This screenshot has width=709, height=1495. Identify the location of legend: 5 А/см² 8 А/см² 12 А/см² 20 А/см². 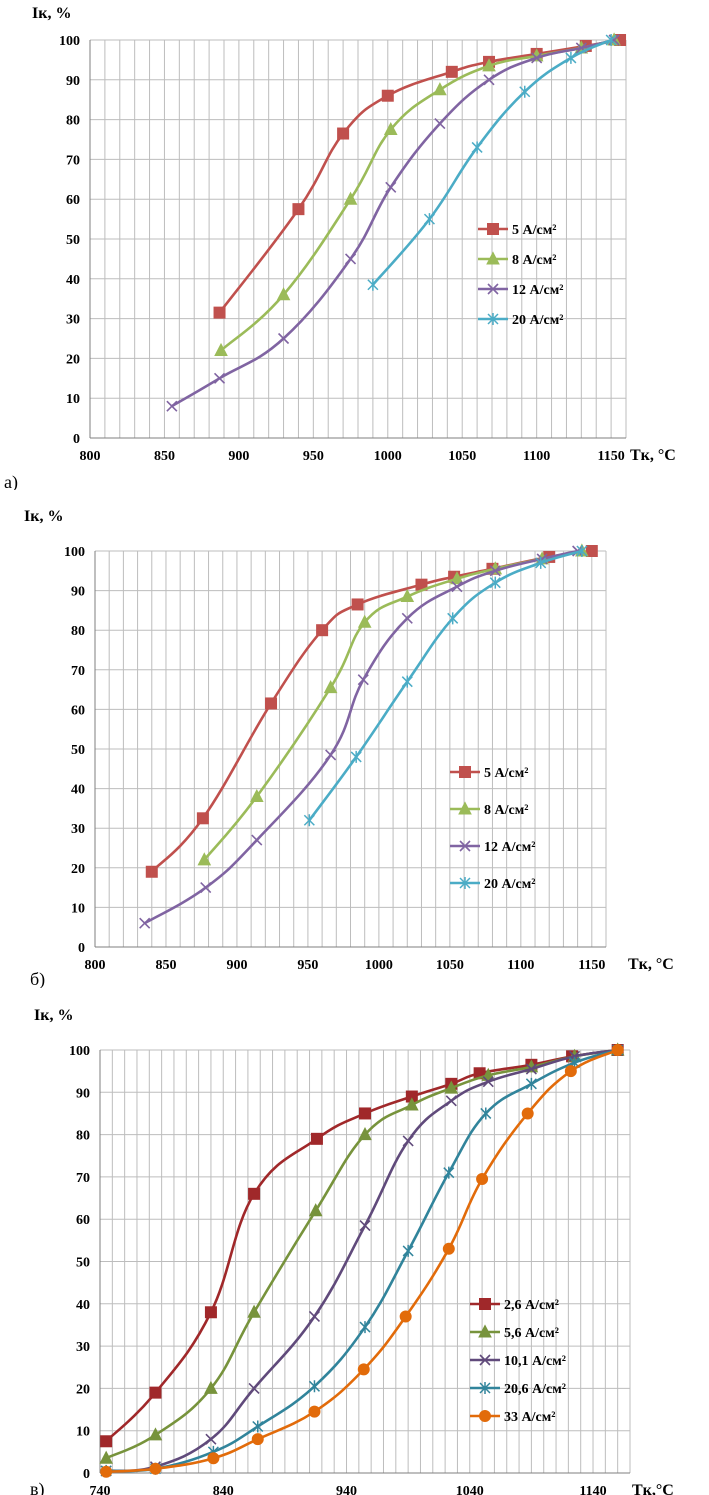
(520, 275).